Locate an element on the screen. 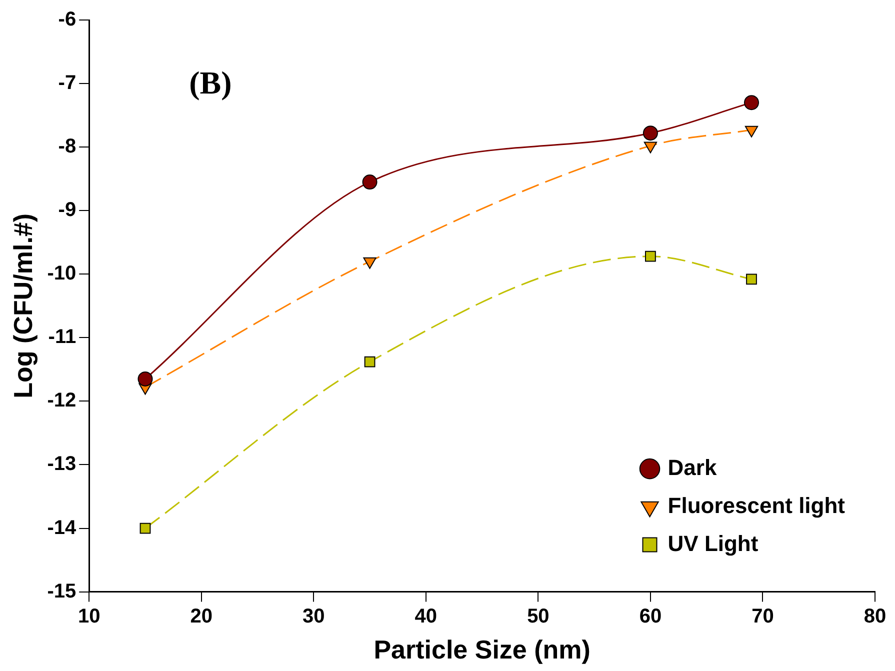 The height and width of the screenshot is (671, 895). y-tick-label: -11 is located at coordinates (62, 337).